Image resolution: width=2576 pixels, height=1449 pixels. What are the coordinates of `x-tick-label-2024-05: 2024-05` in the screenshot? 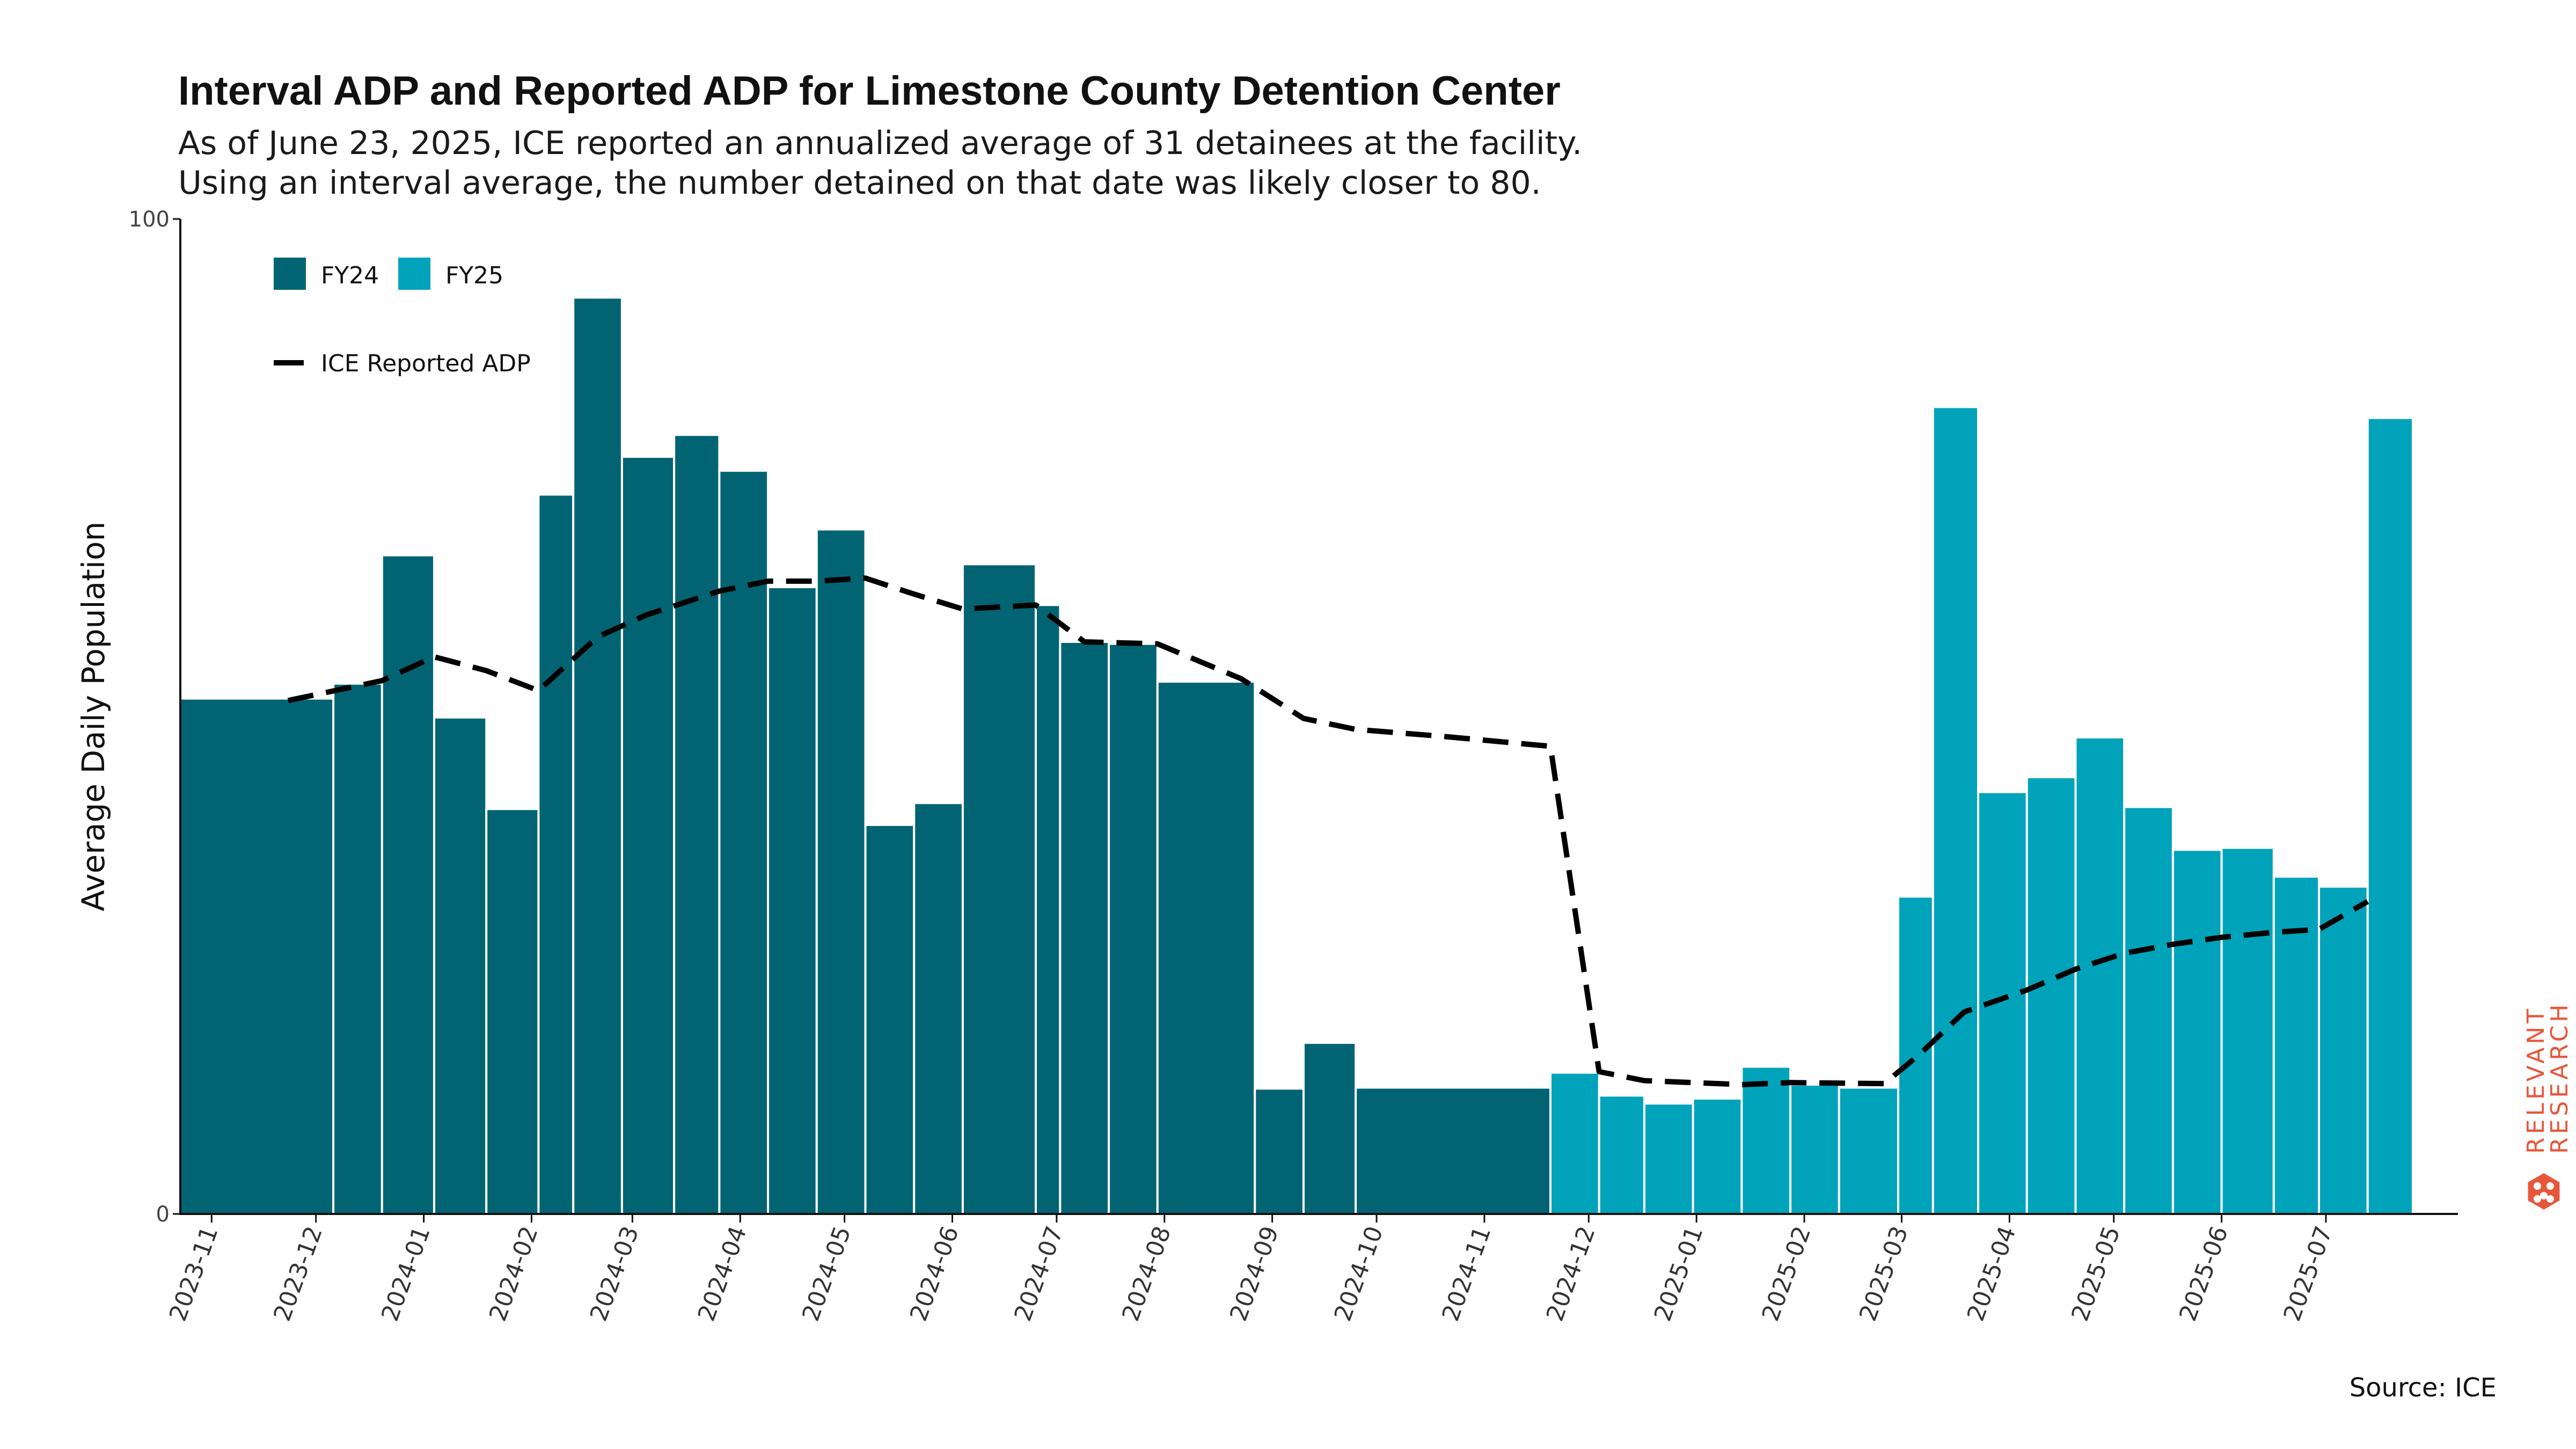 It's located at (827, 1273).